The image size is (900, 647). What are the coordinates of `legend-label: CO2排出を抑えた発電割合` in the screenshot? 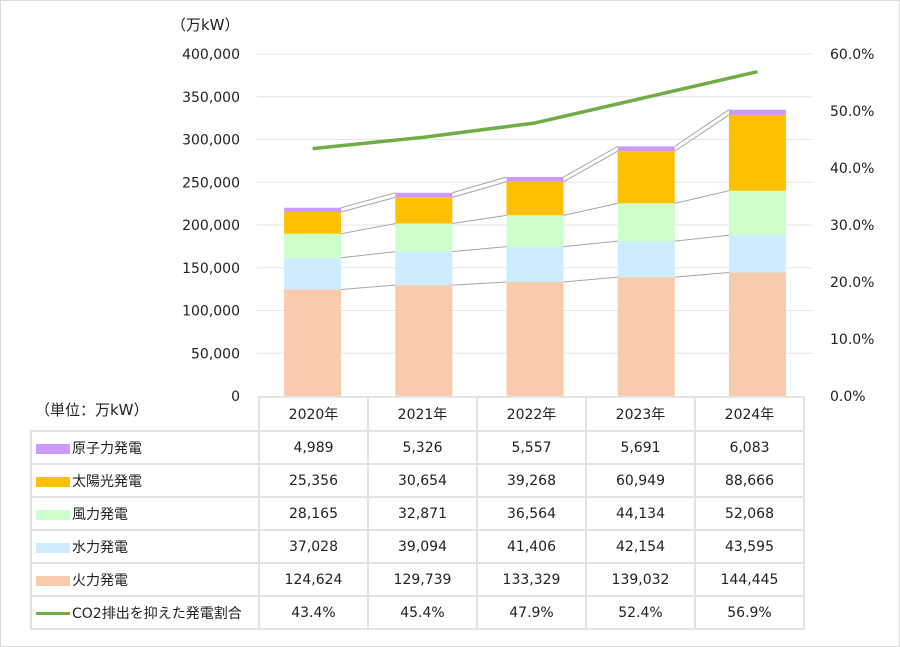 It's located at (157, 613).